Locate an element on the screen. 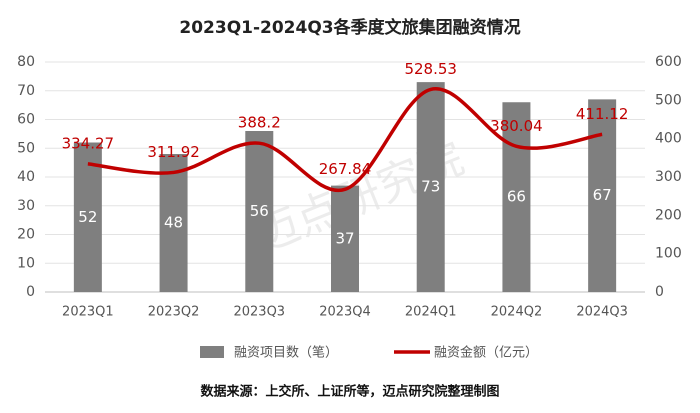 This screenshot has height=413, width=700. line-value-label: 311.92 is located at coordinates (173, 152).